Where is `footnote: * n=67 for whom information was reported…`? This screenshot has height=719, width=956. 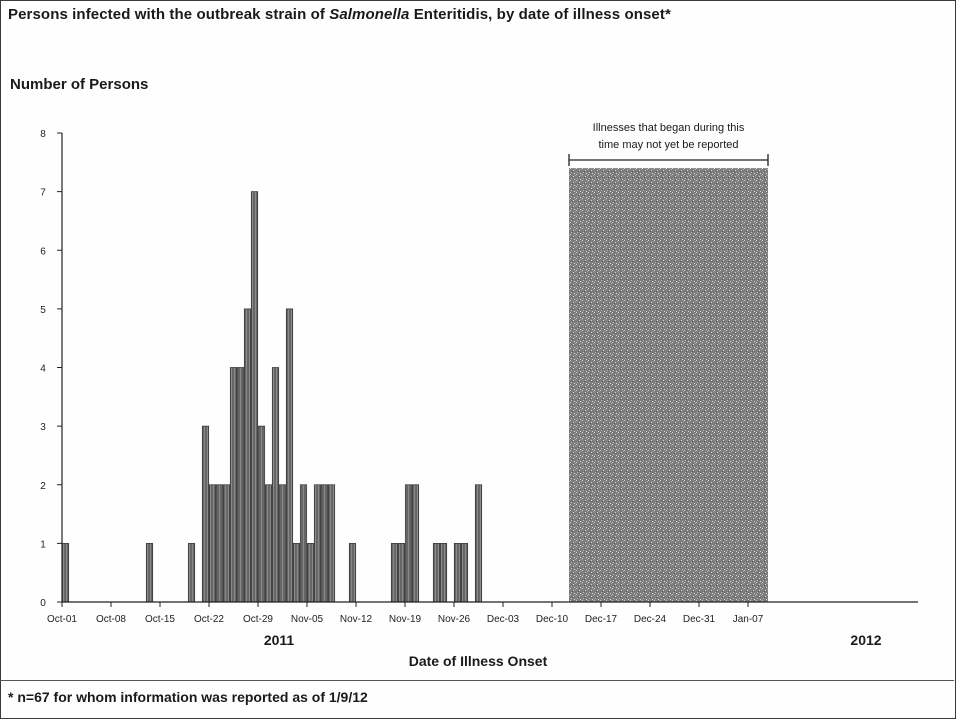
footnote: * n=67 for whom information was reported… is located at coordinates (188, 697).